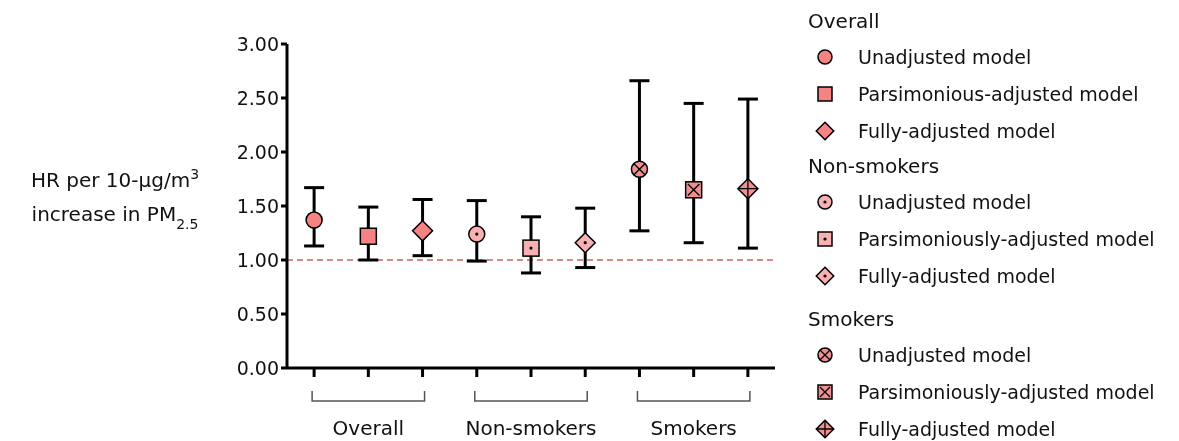 Image resolution: width=1179 pixels, height=441 pixels. I want to click on y-tick-label: 2.00, so click(257, 151).